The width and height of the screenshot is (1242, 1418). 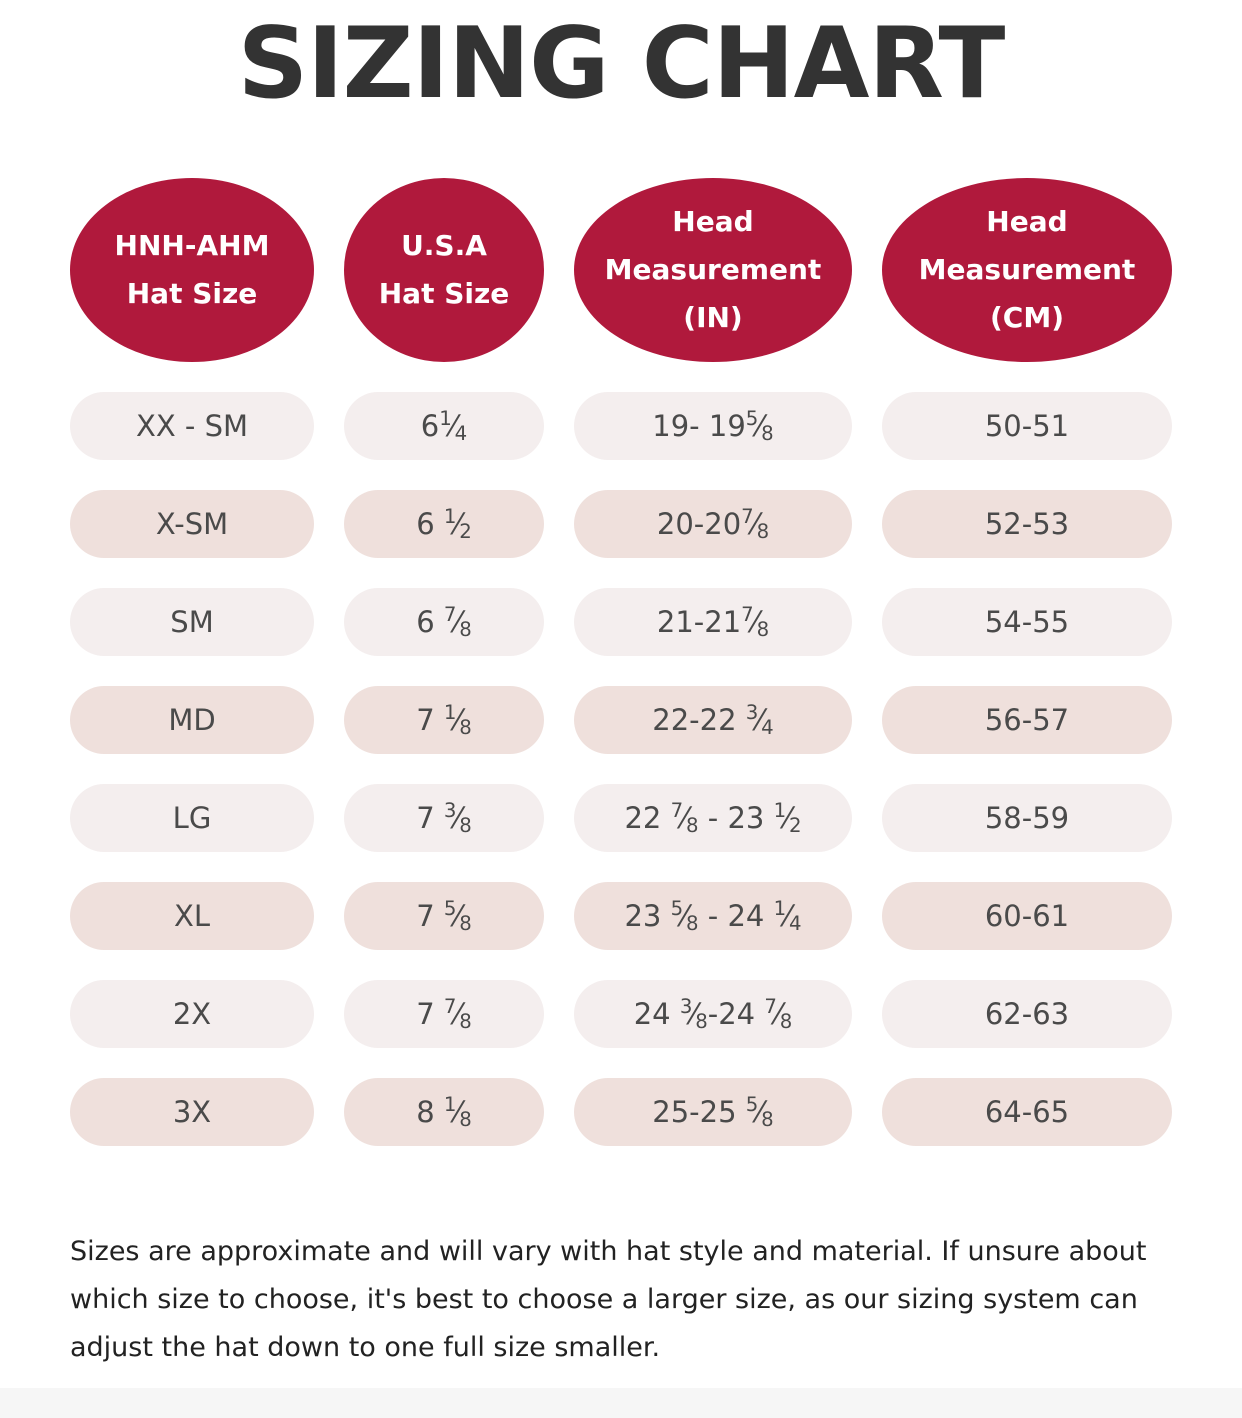 What do you see at coordinates (699, 426) in the screenshot?
I see `value-text: 19- 19` at bounding box center [699, 426].